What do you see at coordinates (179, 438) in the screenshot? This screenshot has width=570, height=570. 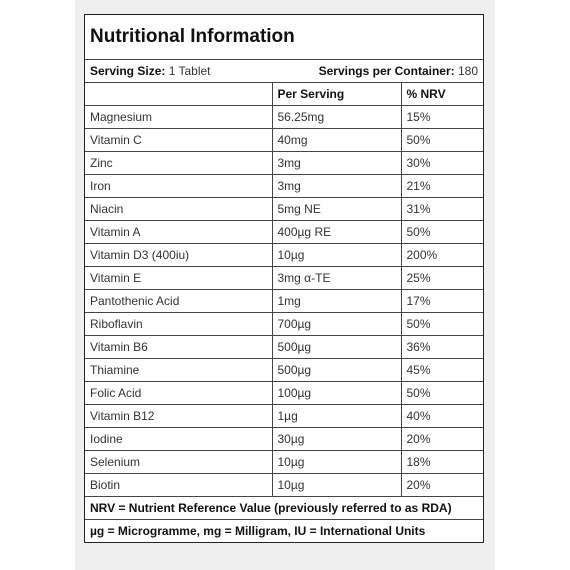 I see `nutrient-name: Iodine` at bounding box center [179, 438].